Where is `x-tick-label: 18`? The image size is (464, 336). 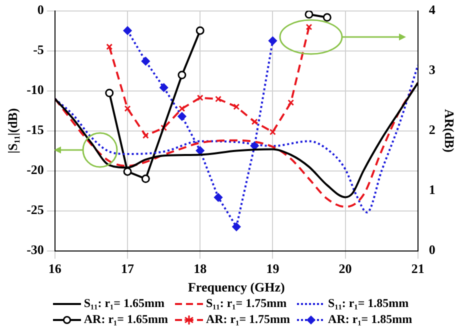
x-tick-label: 18 is located at coordinates (201, 268).